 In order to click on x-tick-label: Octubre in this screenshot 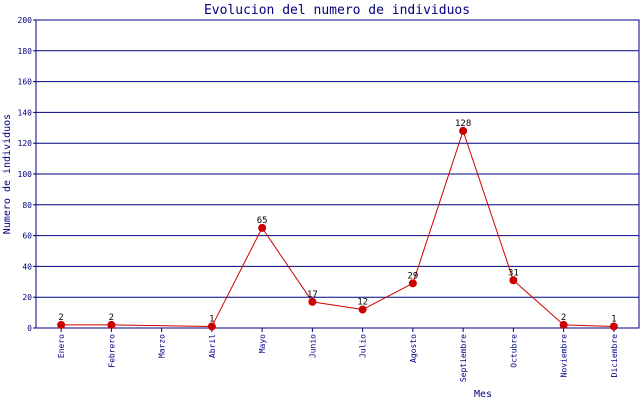, I will do `click(513, 351)`.